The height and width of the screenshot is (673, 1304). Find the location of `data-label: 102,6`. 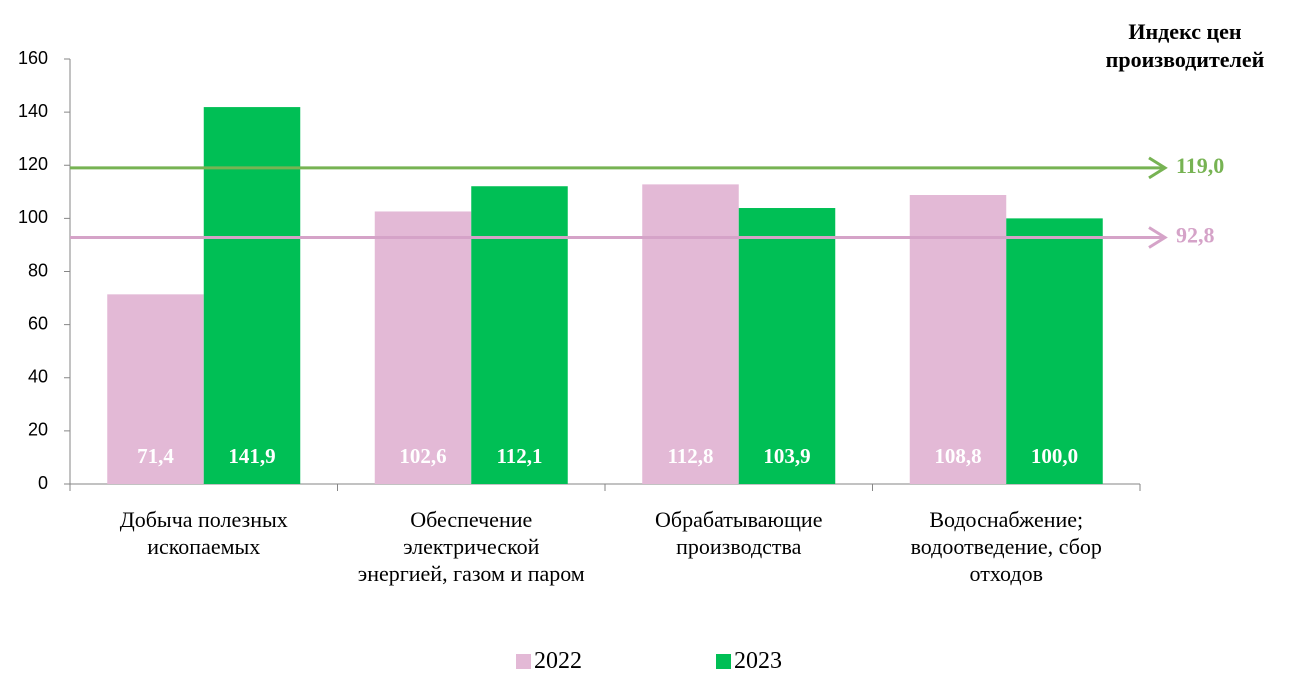

data-label: 102,6 is located at coordinates (422, 456).